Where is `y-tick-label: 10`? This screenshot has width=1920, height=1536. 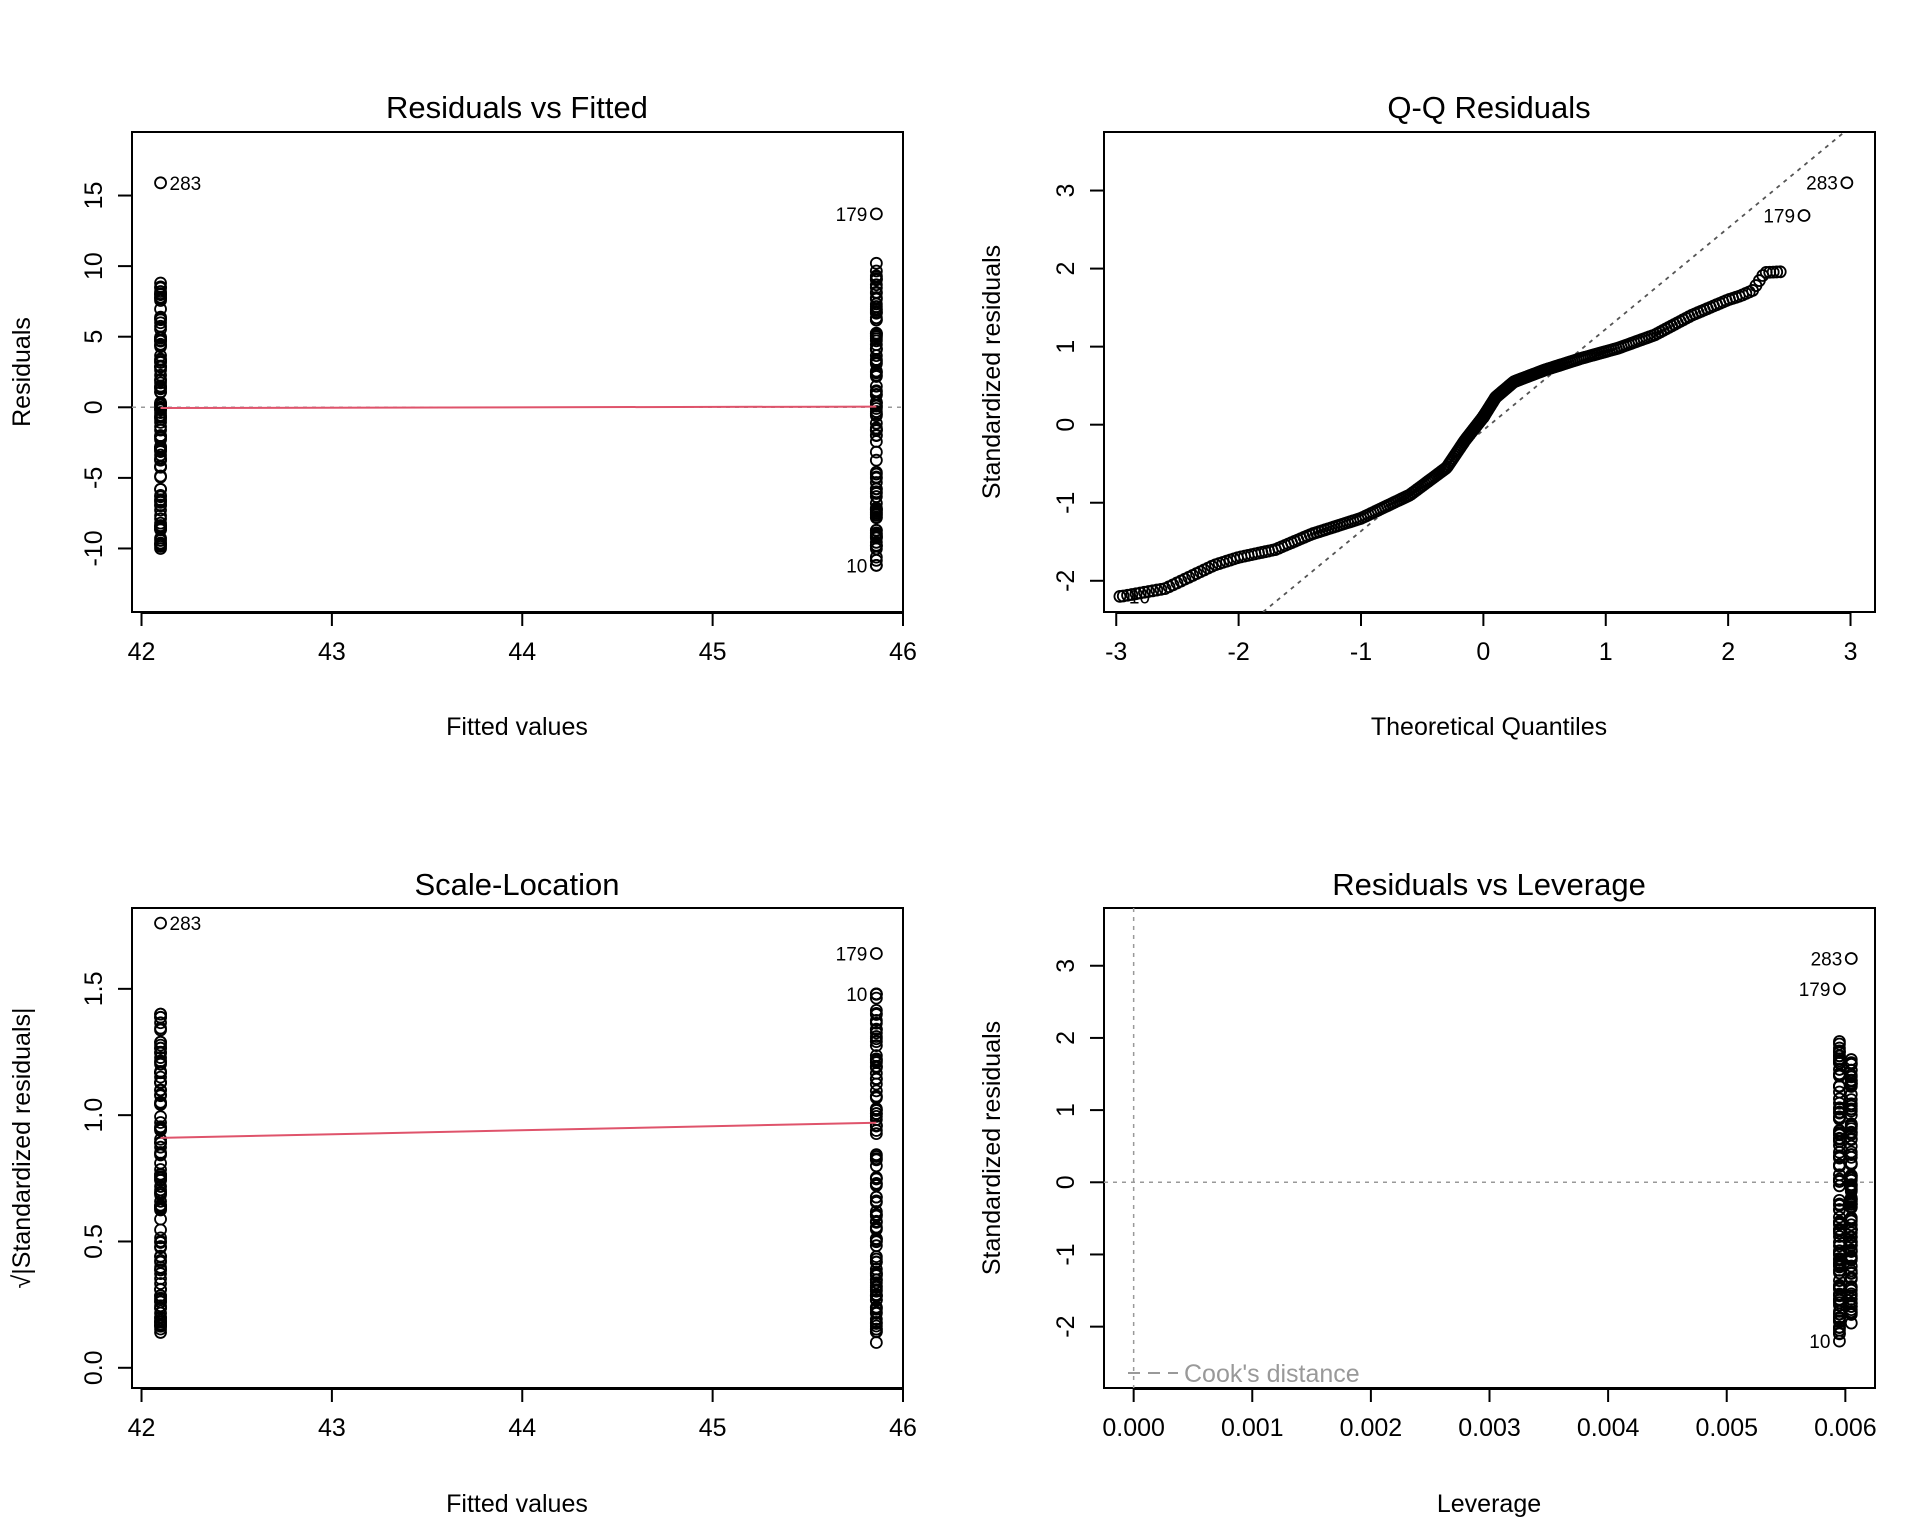 y-tick-label: 10 is located at coordinates (94, 266).